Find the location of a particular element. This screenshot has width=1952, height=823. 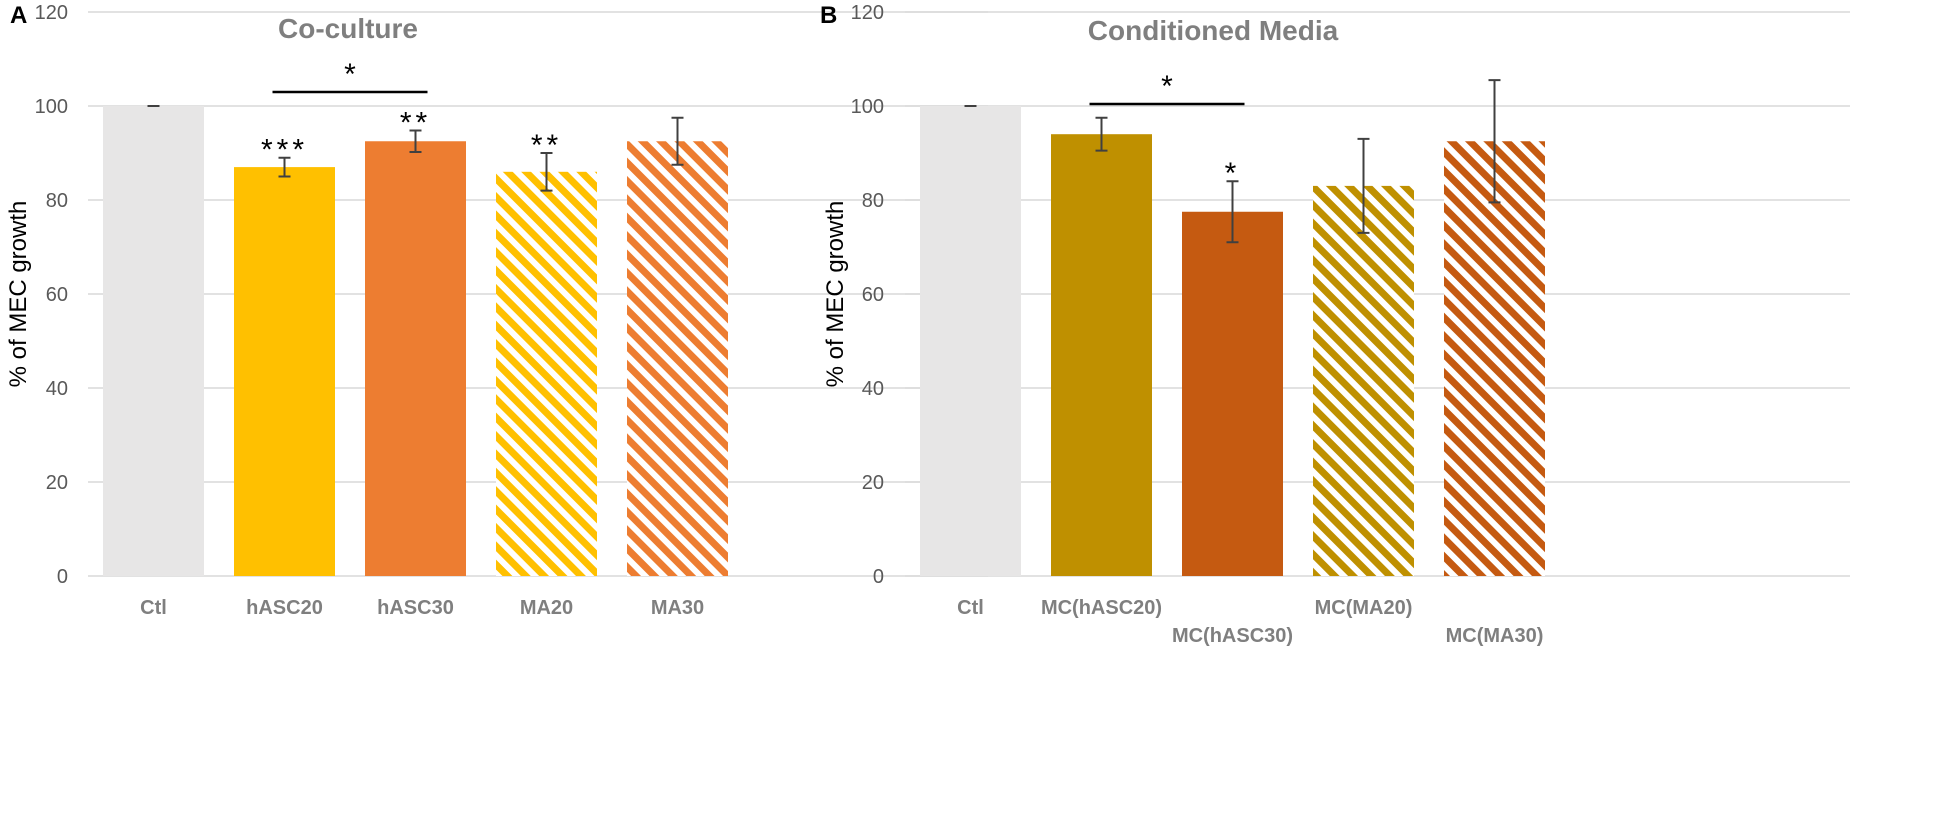

error-bar-mc-hasc30 is located at coordinates (1232, 212).